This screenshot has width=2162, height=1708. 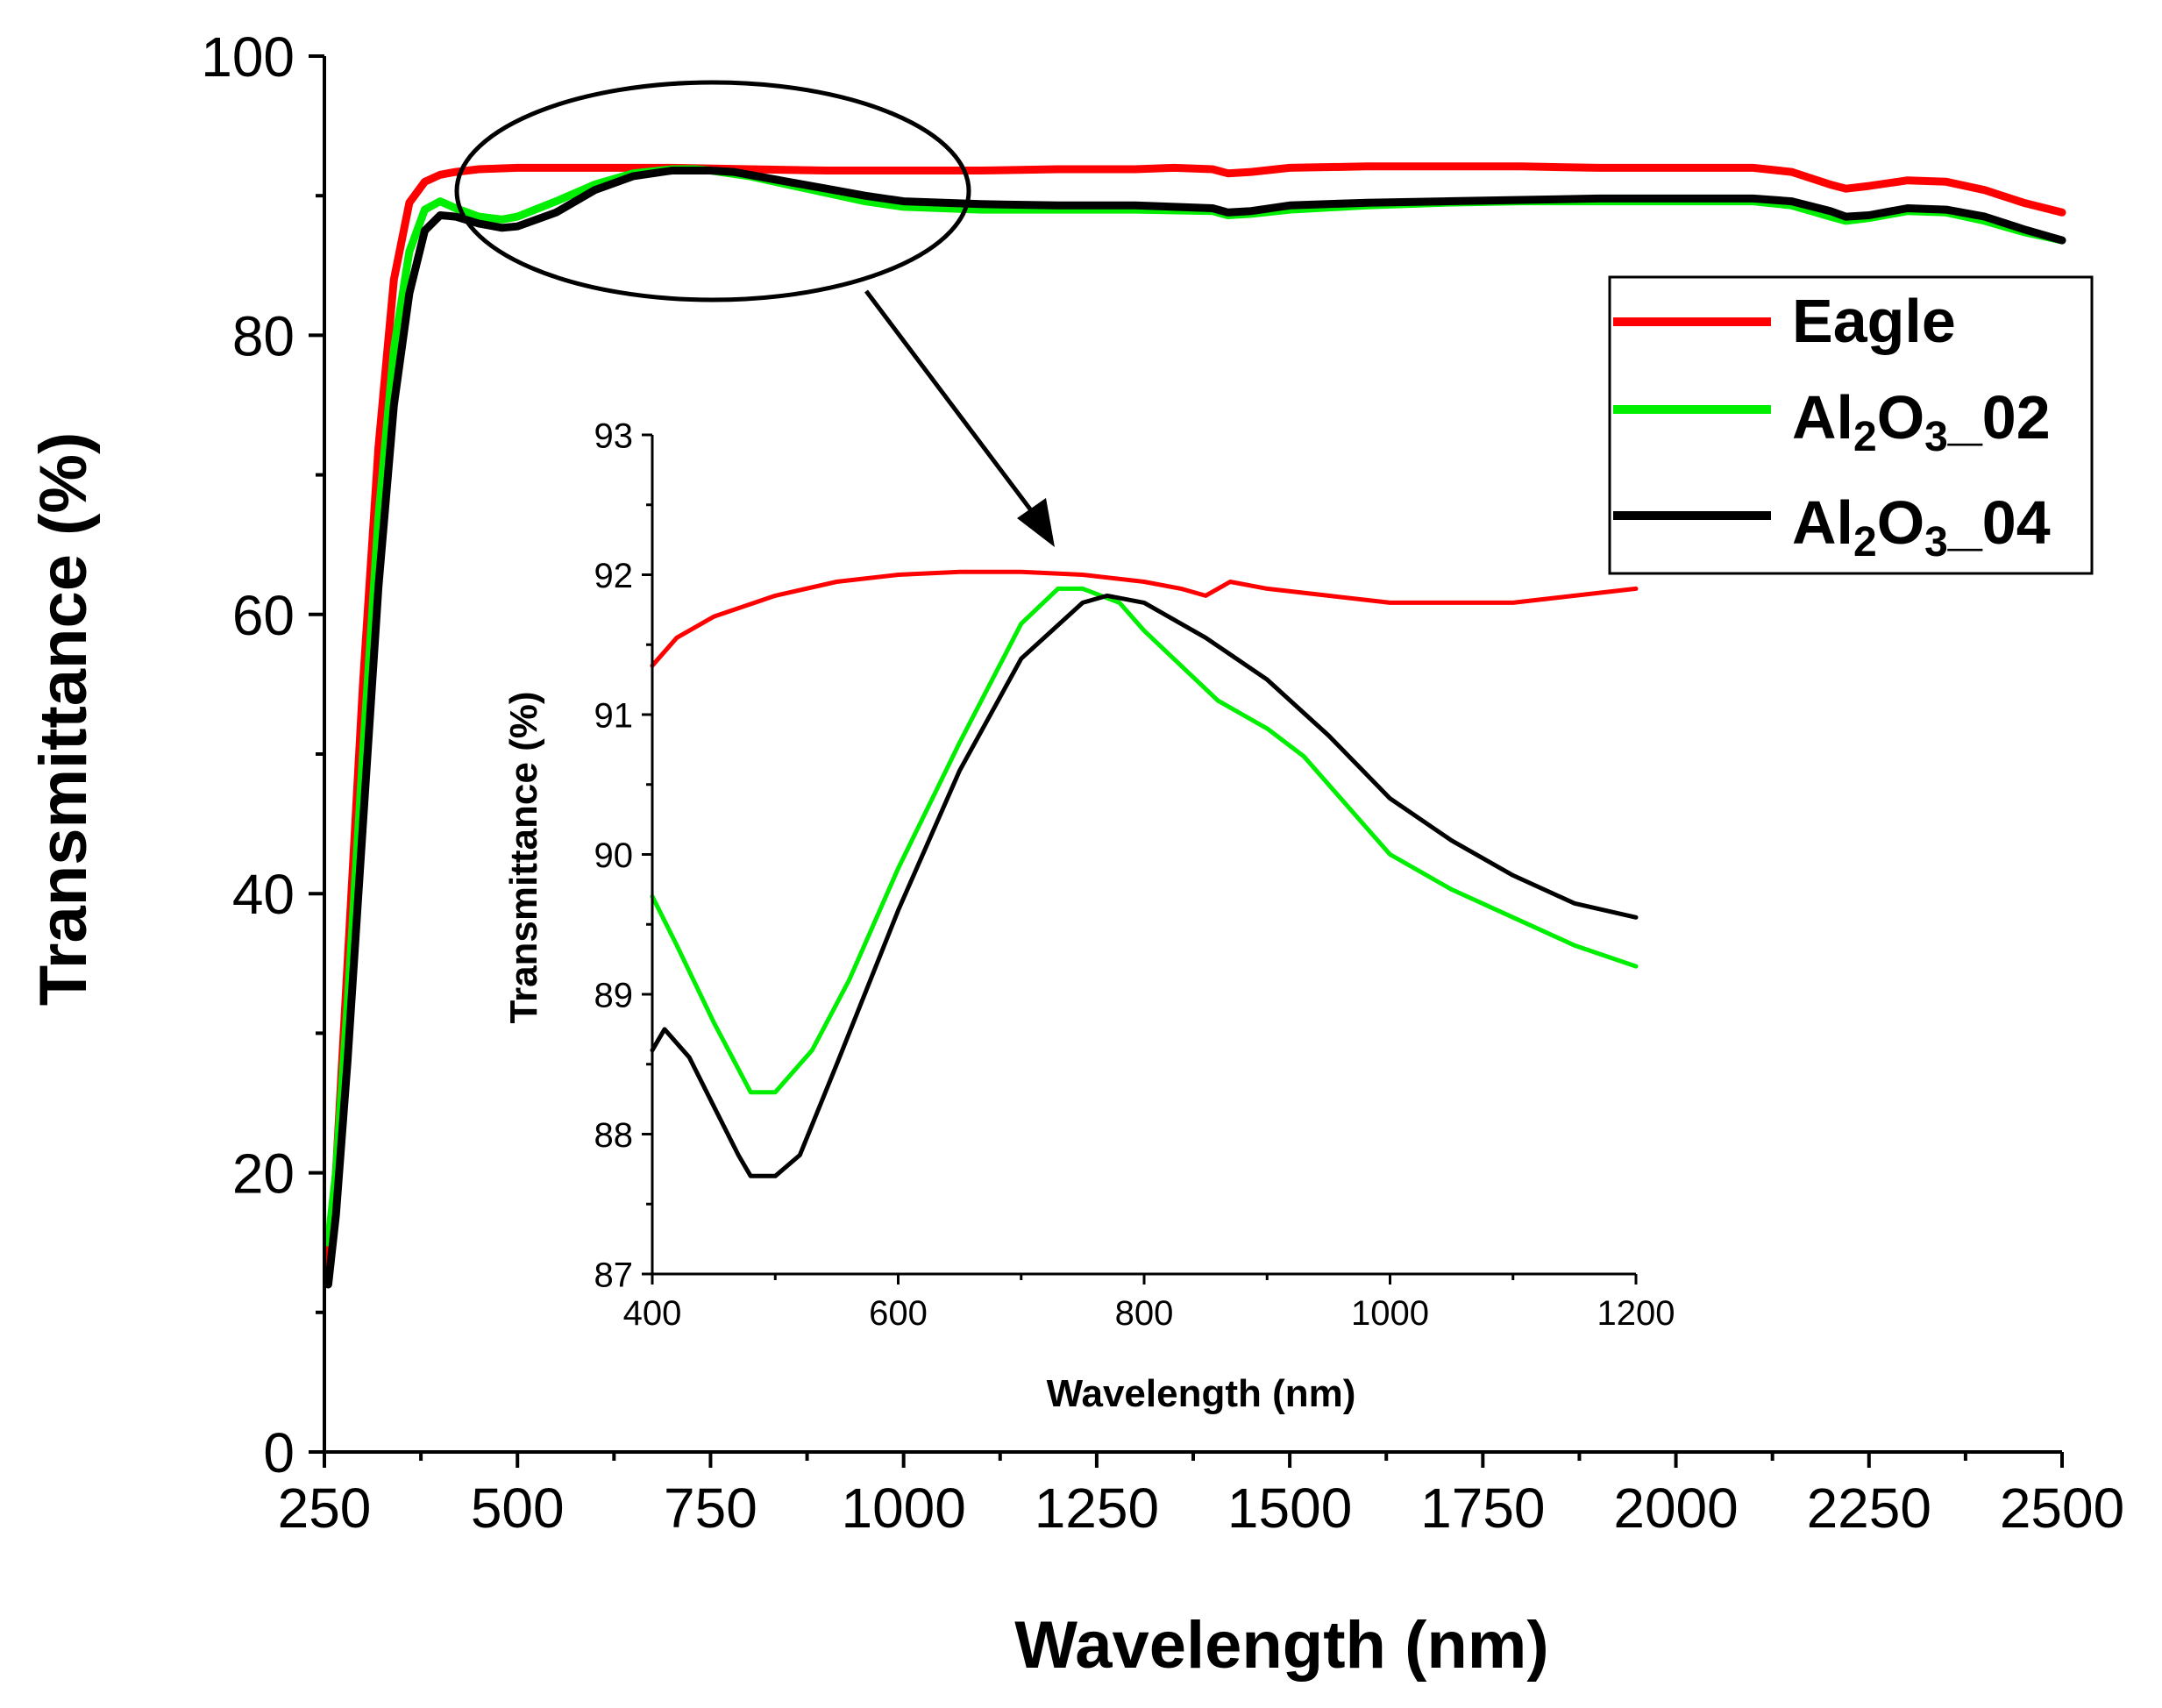 What do you see at coordinates (614, 435) in the screenshot?
I see `inset-y-tick-label-93: 93` at bounding box center [614, 435].